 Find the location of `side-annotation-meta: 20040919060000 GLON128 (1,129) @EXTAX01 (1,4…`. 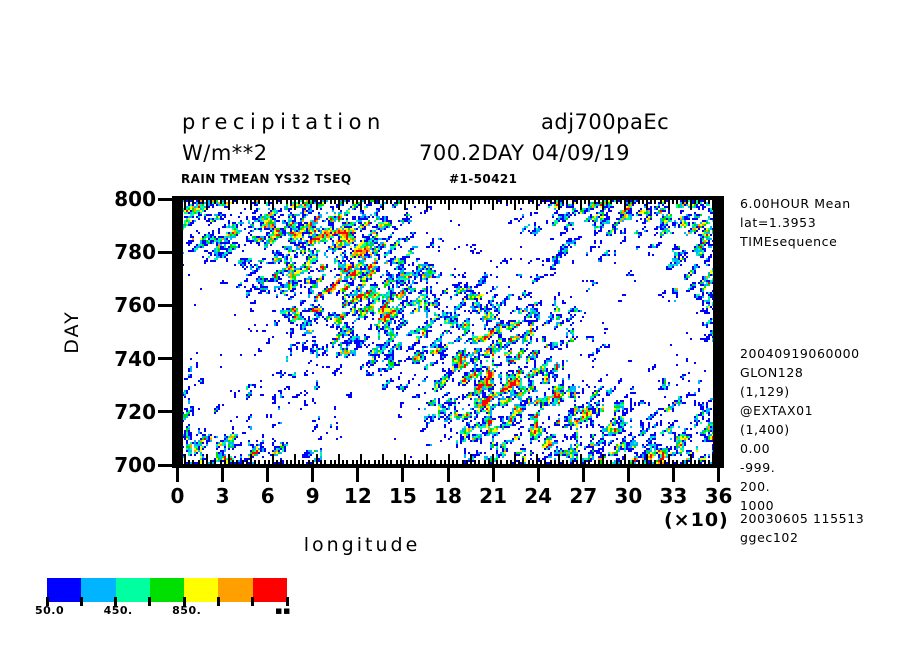

side-annotation-meta: 20040919060000 GLON128 (1,129) @EXTAX01 (1,4… is located at coordinates (800, 429).